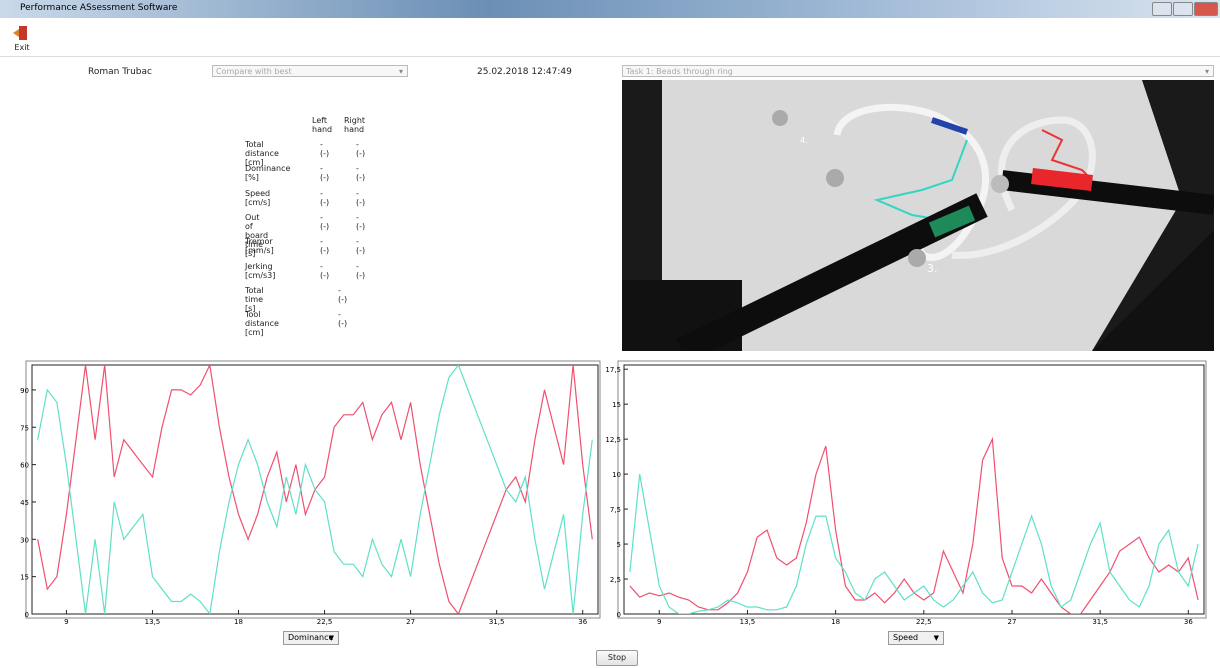 This screenshot has width=1220, height=668. Describe the element at coordinates (22, 47) in the screenshot. I see `exit-label: Exit` at that location.